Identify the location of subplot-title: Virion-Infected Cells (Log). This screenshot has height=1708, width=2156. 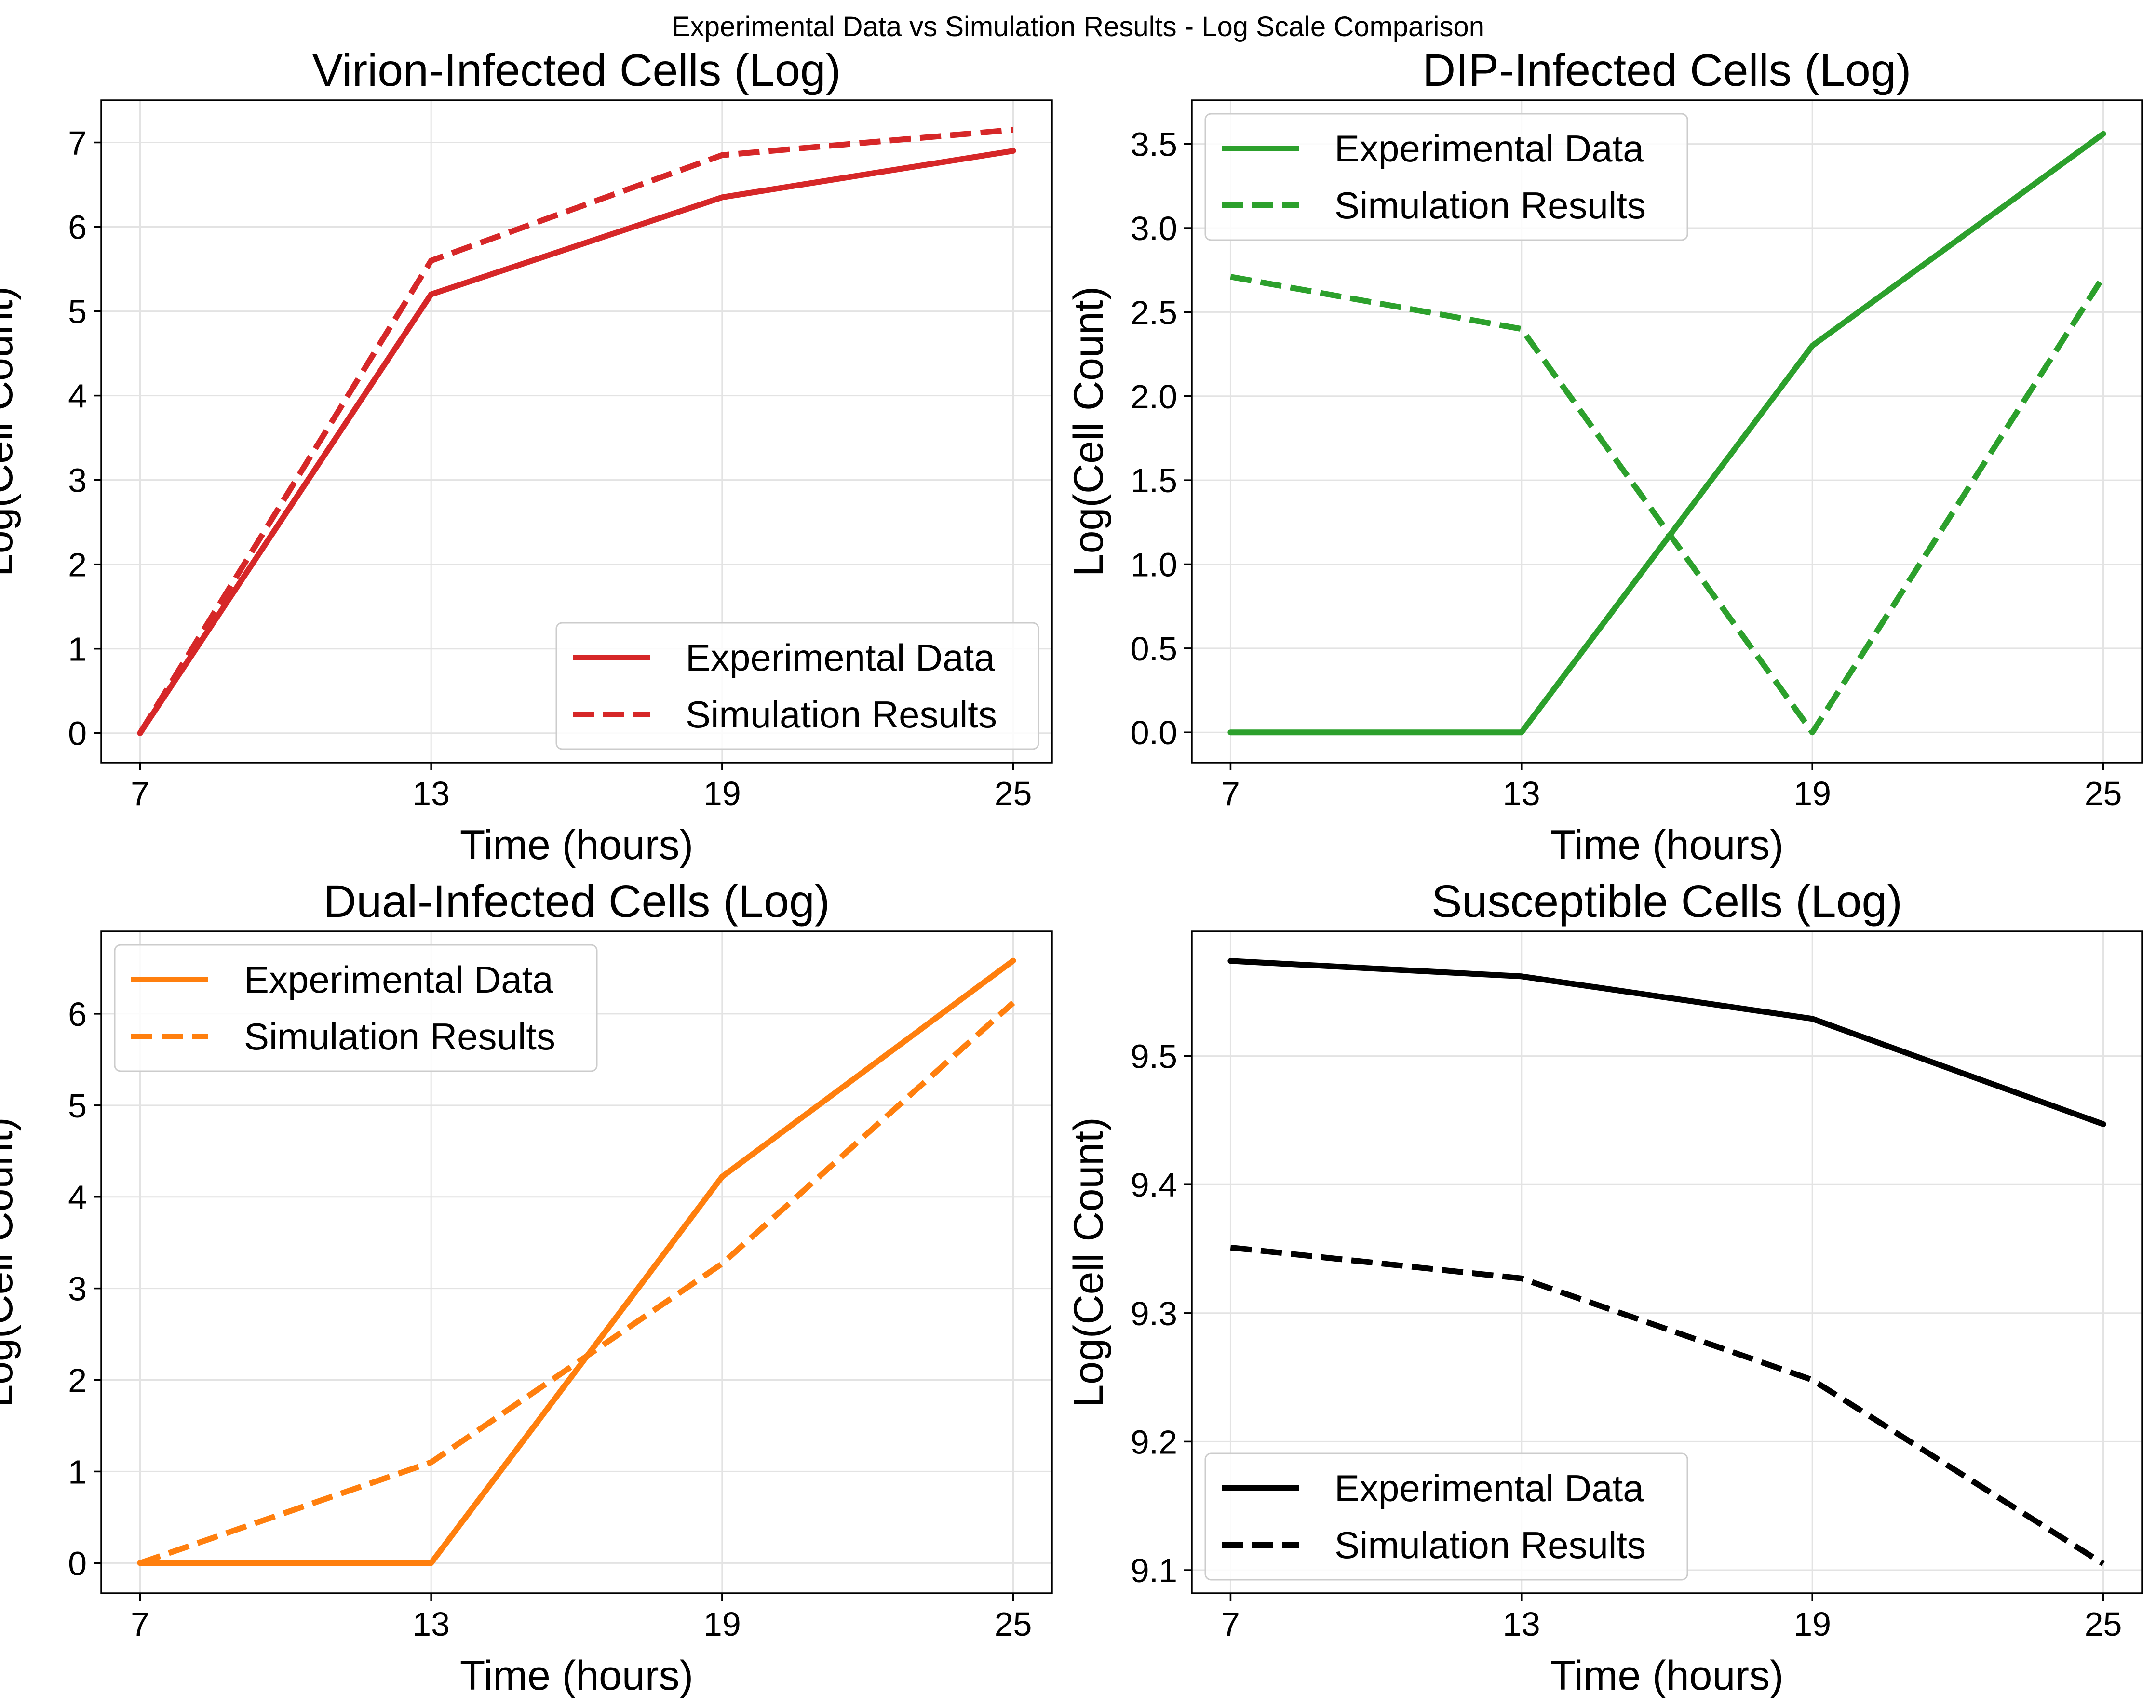
(576, 70).